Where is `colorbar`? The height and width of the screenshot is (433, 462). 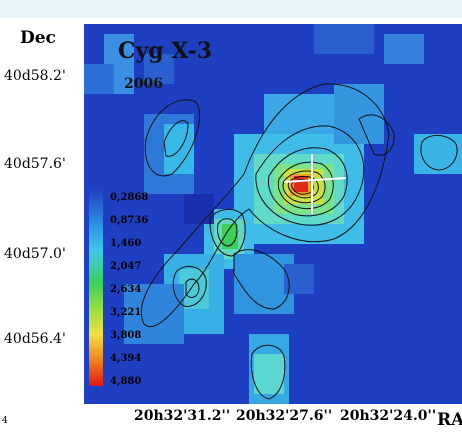 colorbar is located at coordinates (96, 287).